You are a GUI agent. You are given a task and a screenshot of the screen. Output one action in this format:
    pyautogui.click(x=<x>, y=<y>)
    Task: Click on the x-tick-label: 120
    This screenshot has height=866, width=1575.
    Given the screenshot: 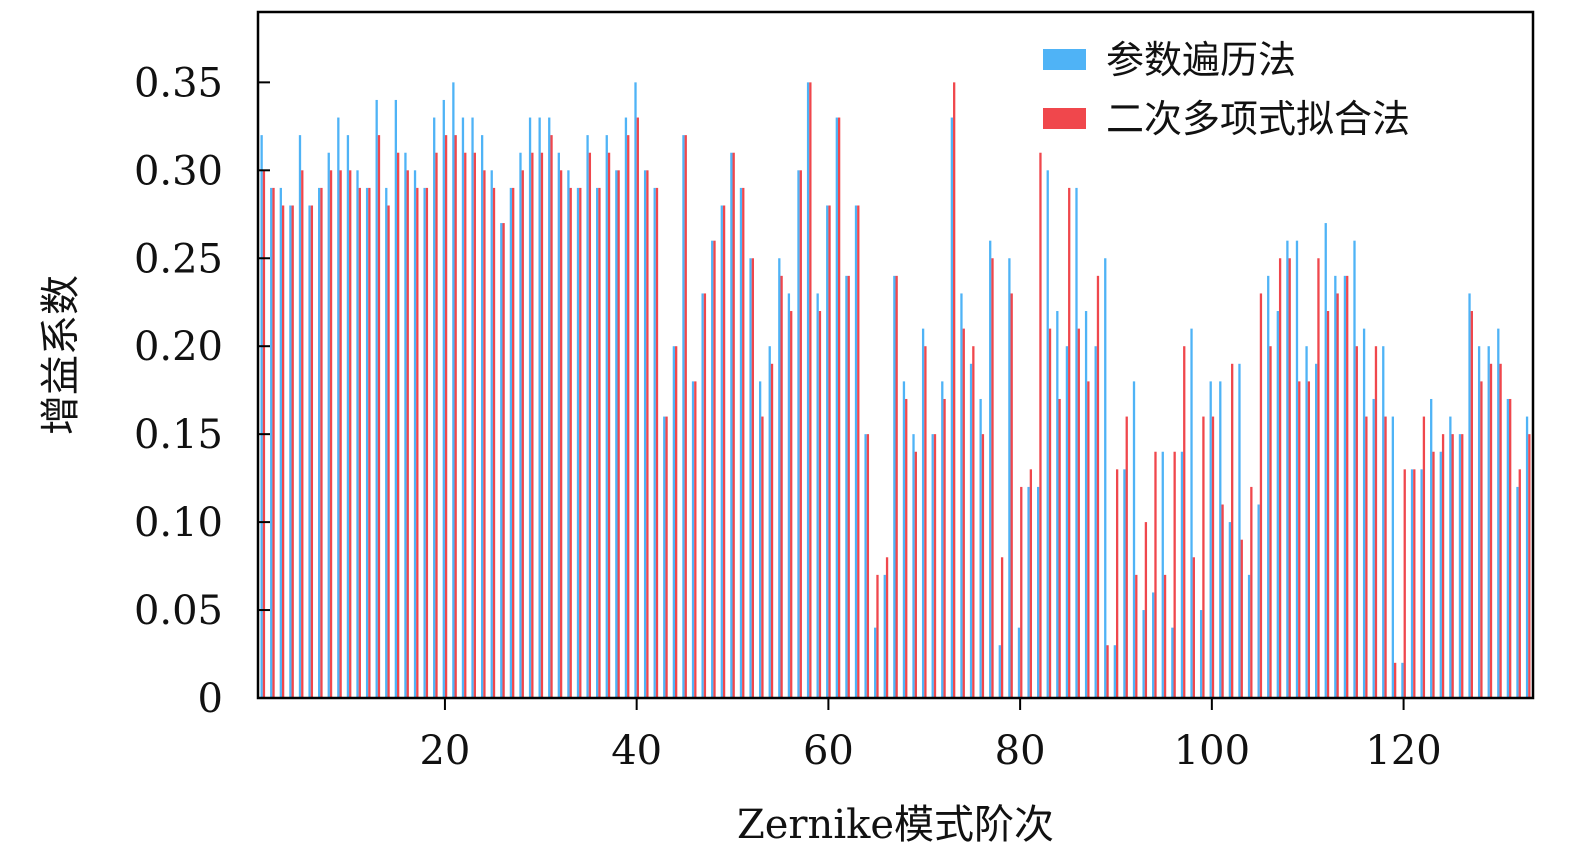 What is the action you would take?
    pyautogui.click(x=1403, y=751)
    